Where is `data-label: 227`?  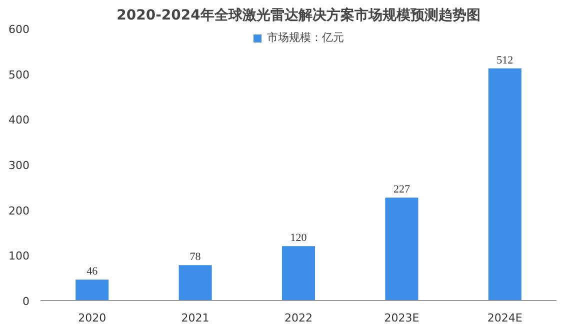 data-label: 227 is located at coordinates (401, 190).